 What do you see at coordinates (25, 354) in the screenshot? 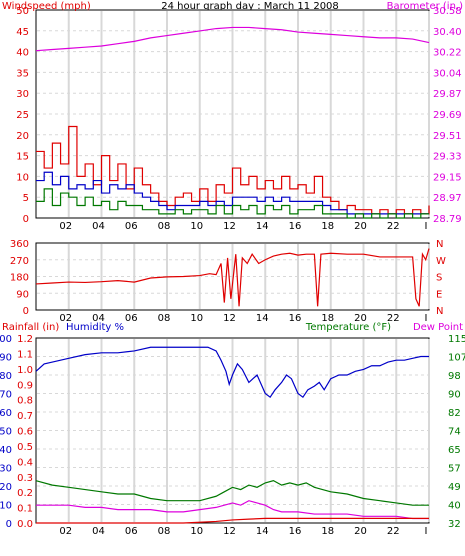
I see `rain-y-tick: 1.1` at bounding box center [25, 354].